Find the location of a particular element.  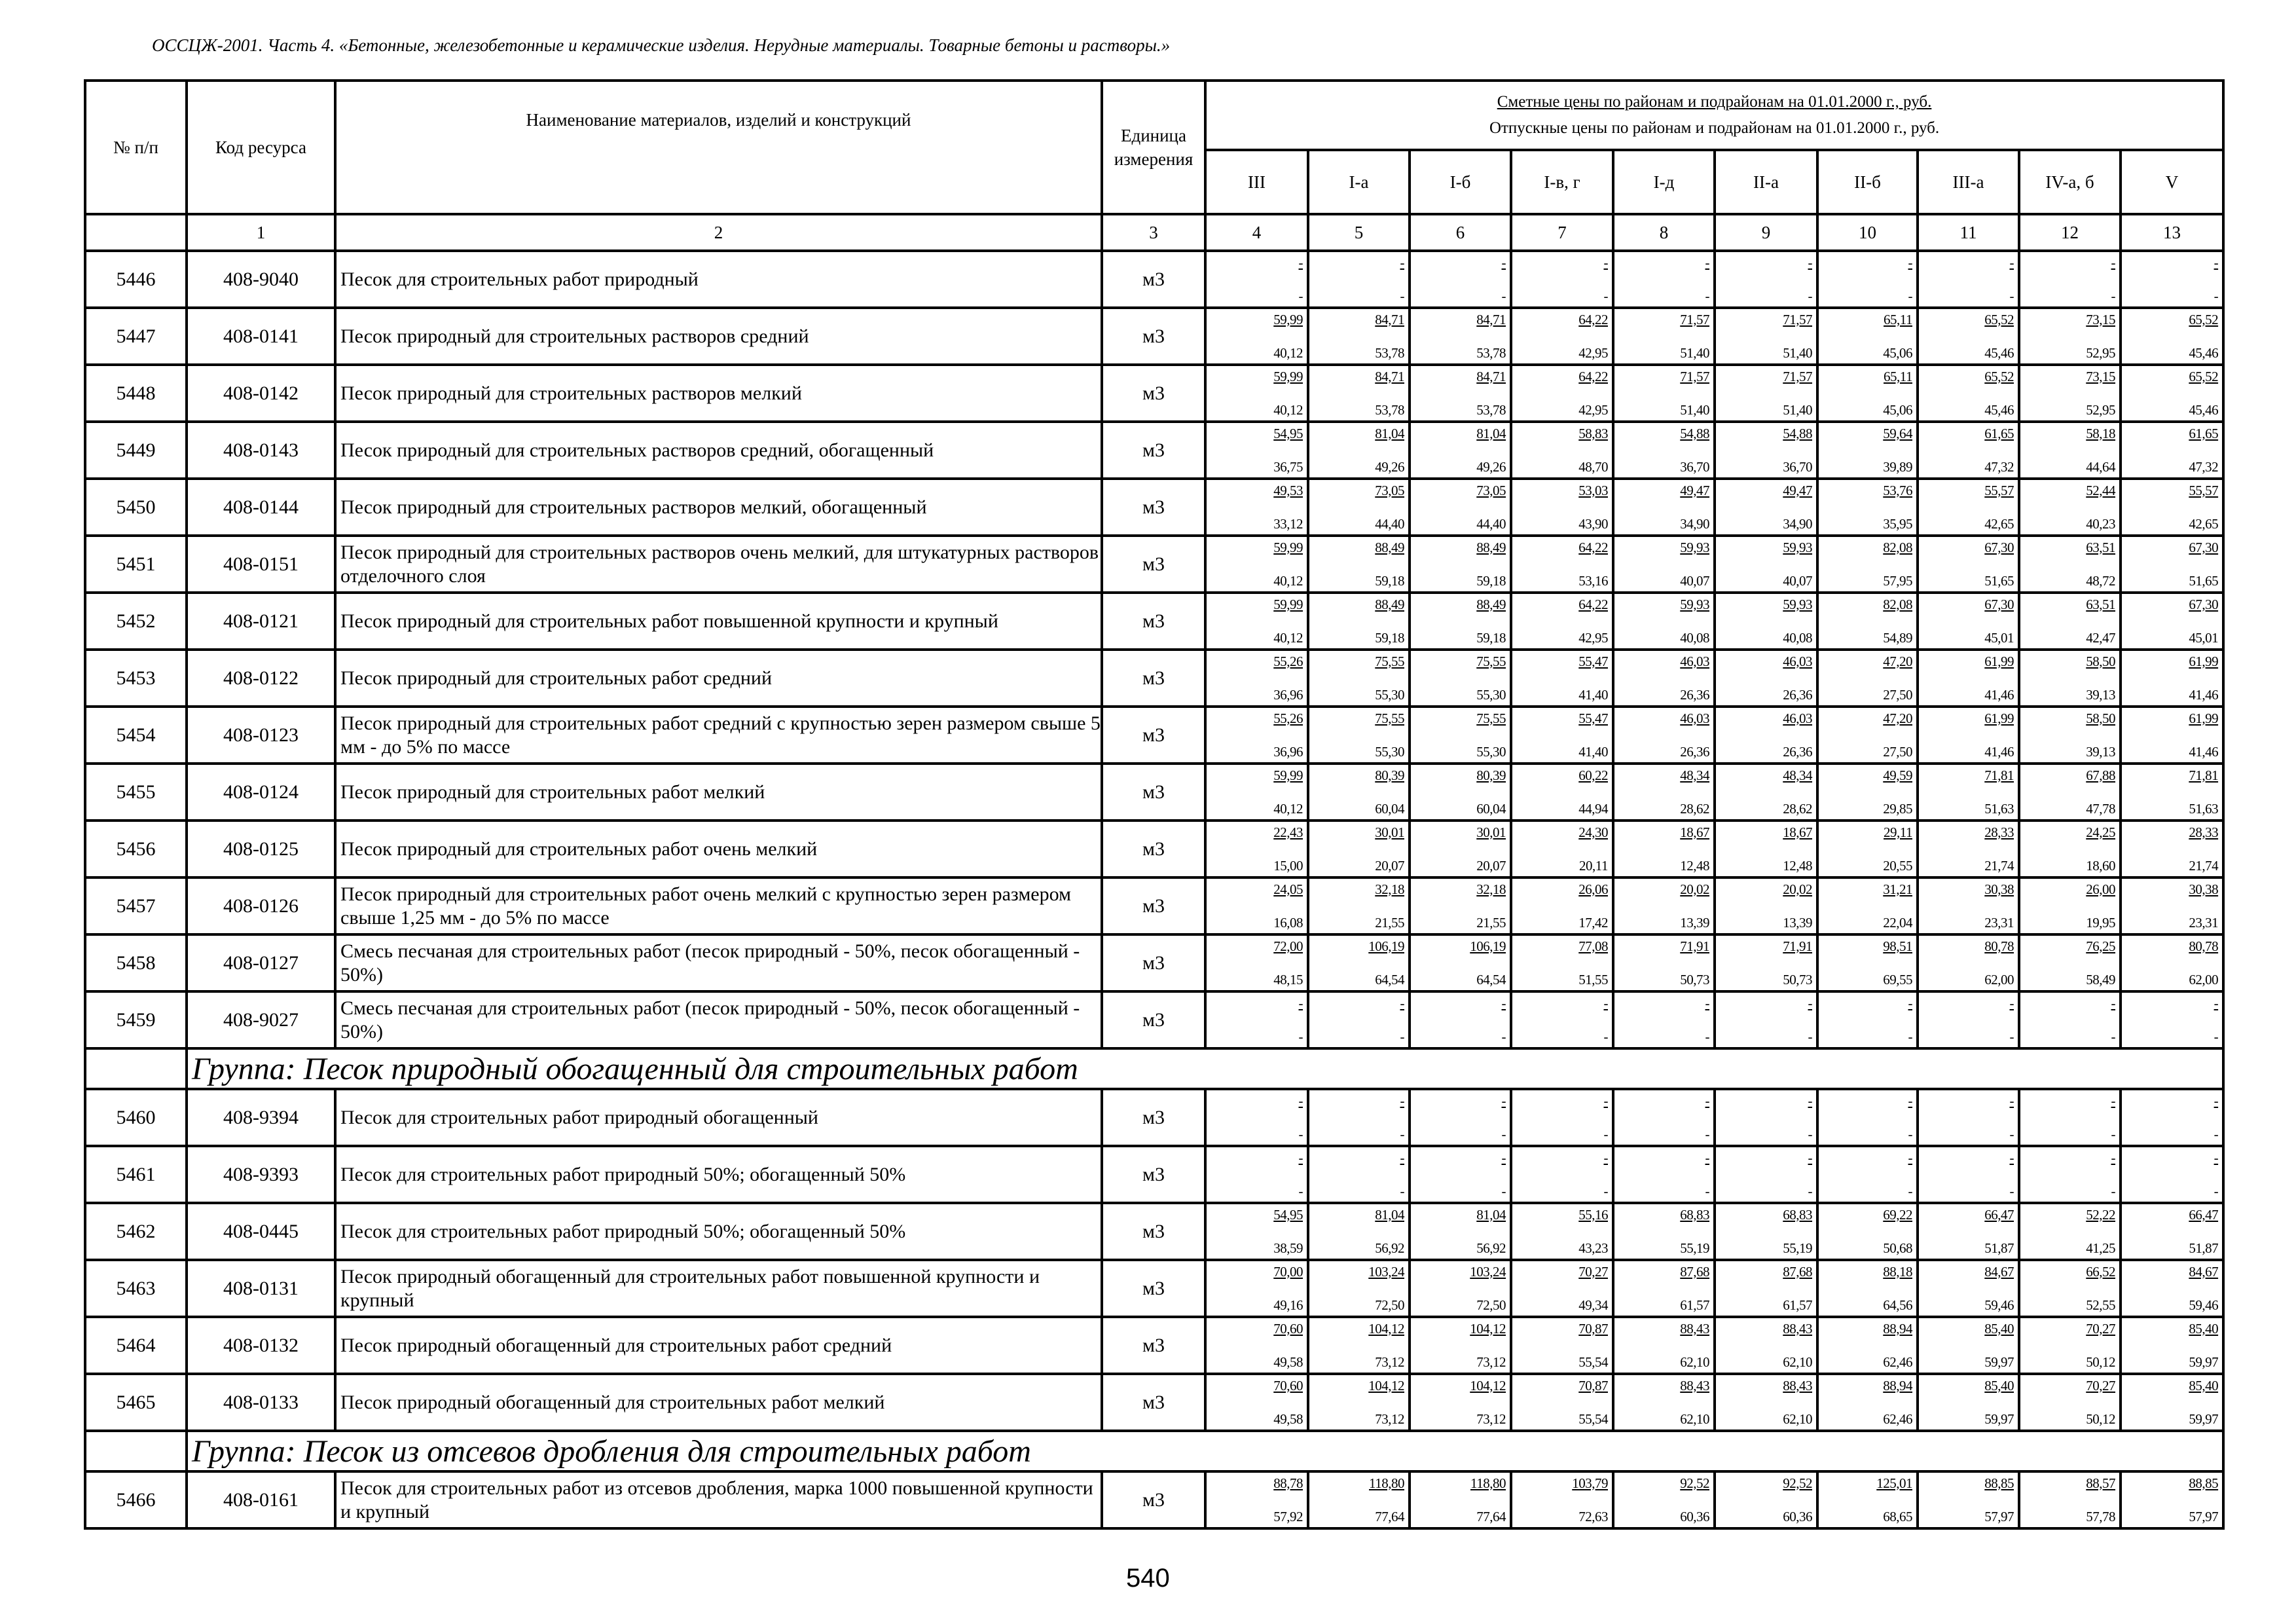

release-price: 60,36 is located at coordinates (1694, 1516).